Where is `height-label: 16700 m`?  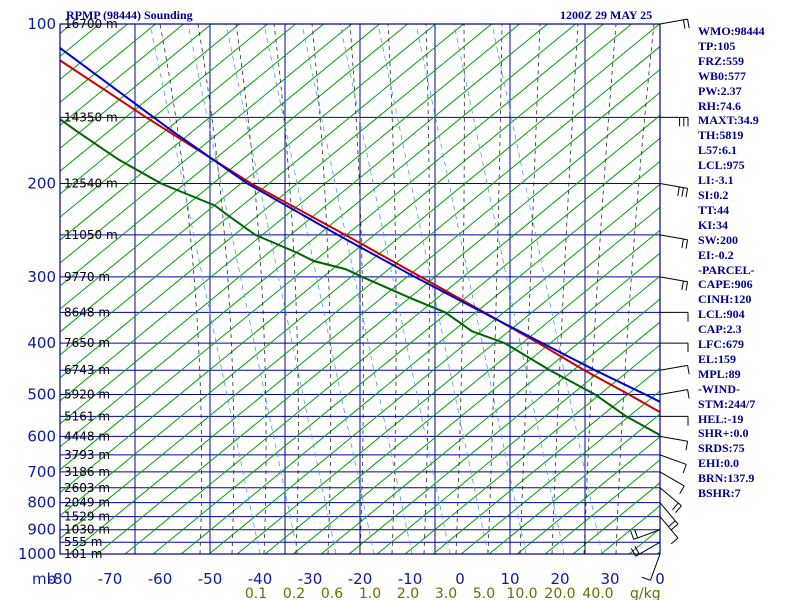 height-label: 16700 m is located at coordinates (91, 24).